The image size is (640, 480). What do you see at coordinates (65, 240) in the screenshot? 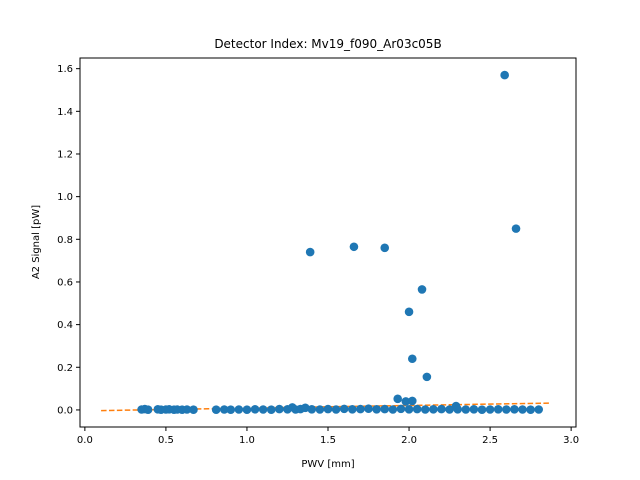
I see `y-tick-label: 0.8` at bounding box center [65, 240].